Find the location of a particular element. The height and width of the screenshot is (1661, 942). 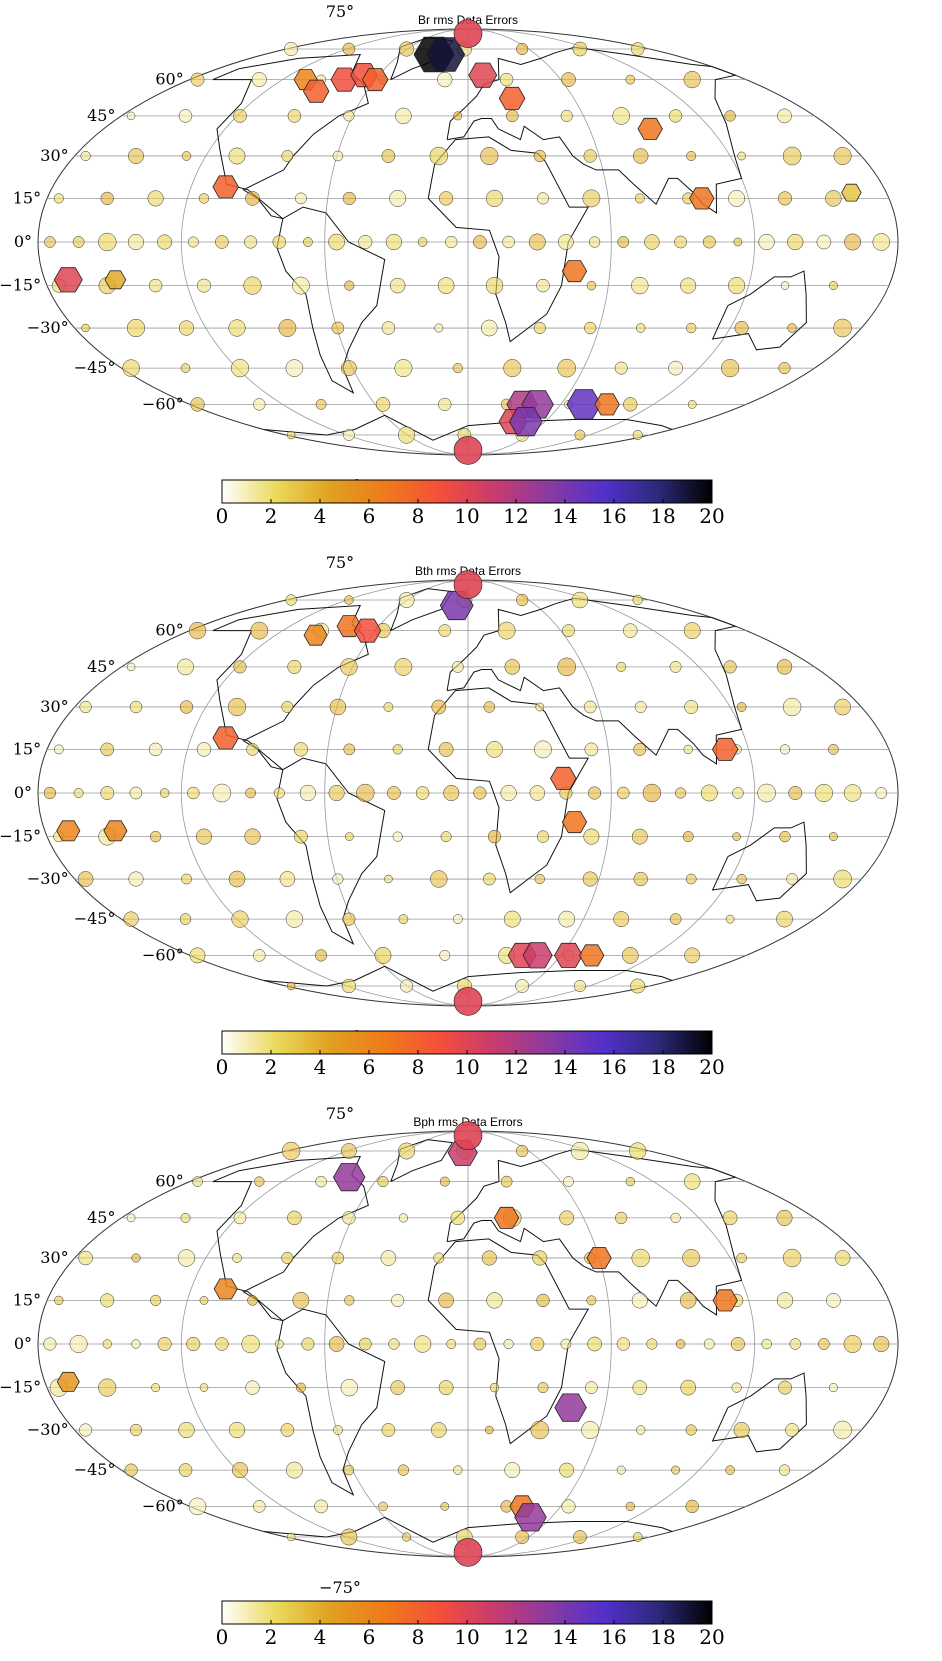

colorbar-tick-label: 16 is located at coordinates (613, 516).